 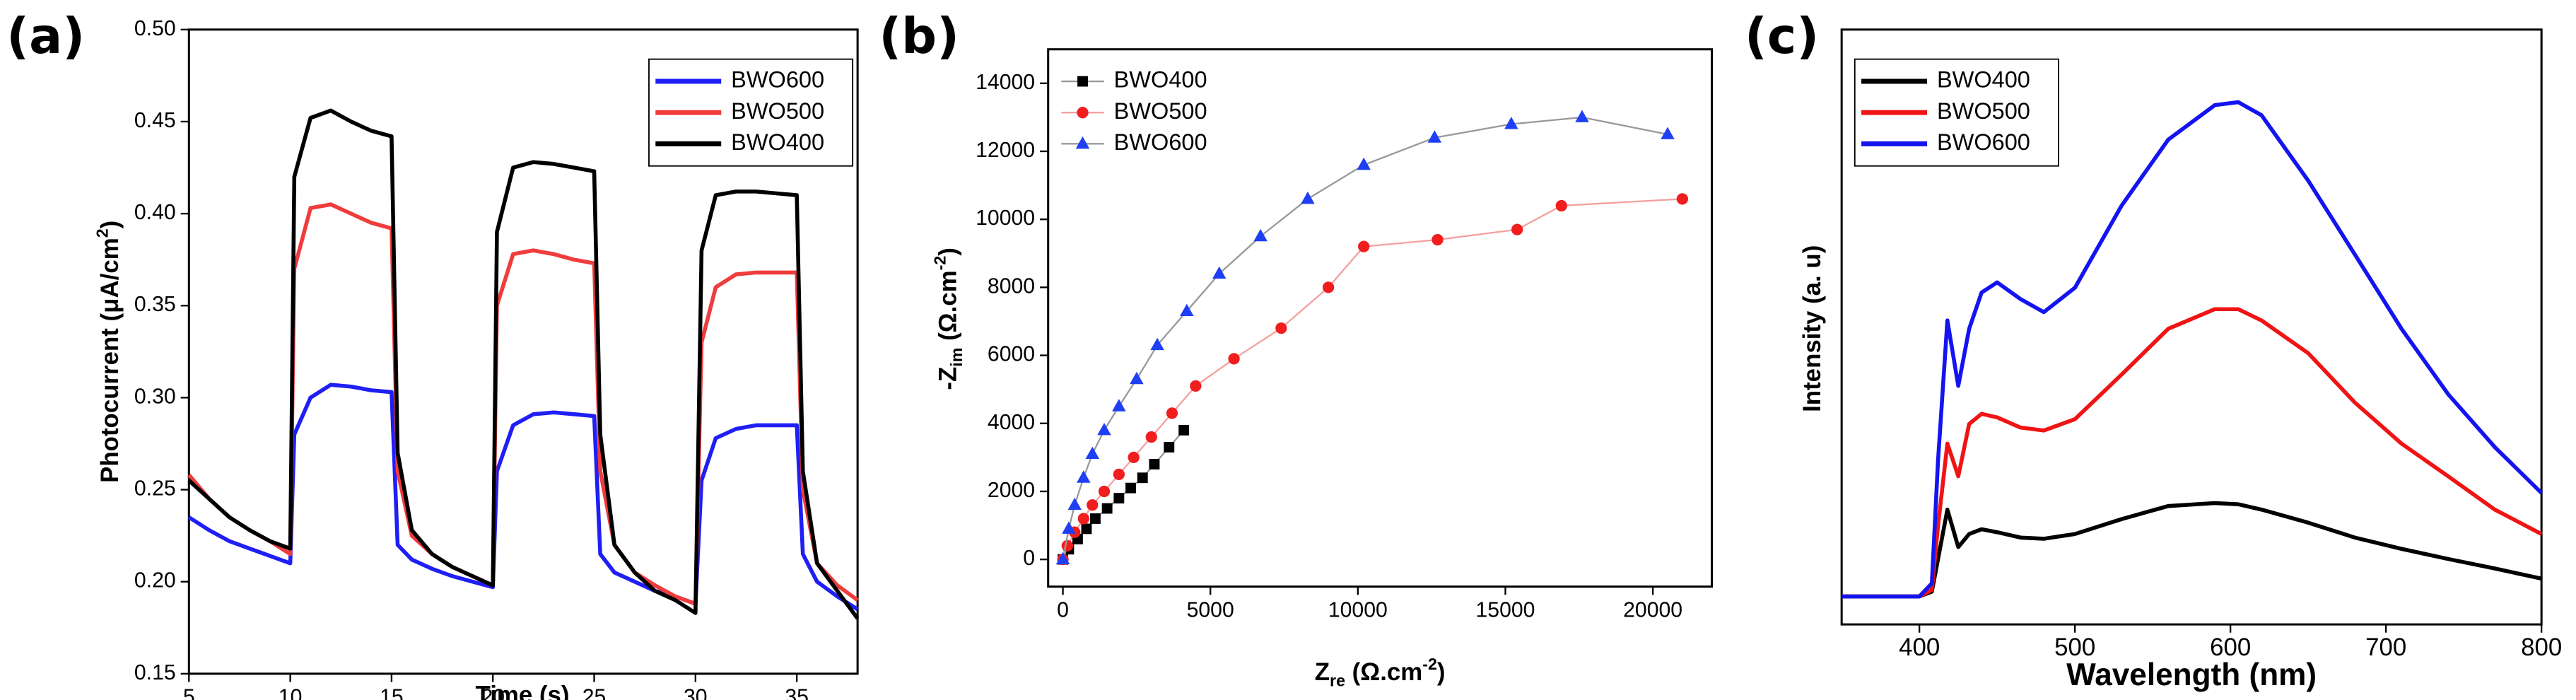 I want to click on y-tick-label: 10000, so click(x=1006, y=218).